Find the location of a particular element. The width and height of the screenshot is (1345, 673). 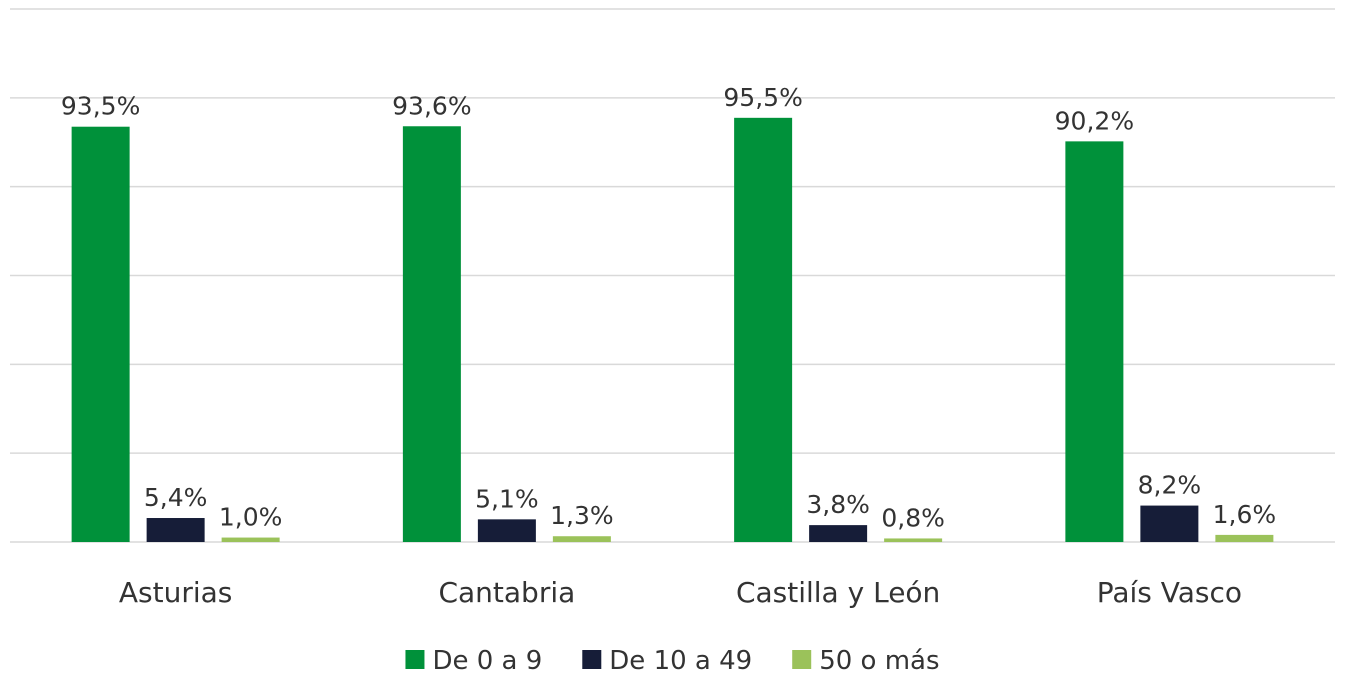

data-label: 93,5% is located at coordinates (100, 106).